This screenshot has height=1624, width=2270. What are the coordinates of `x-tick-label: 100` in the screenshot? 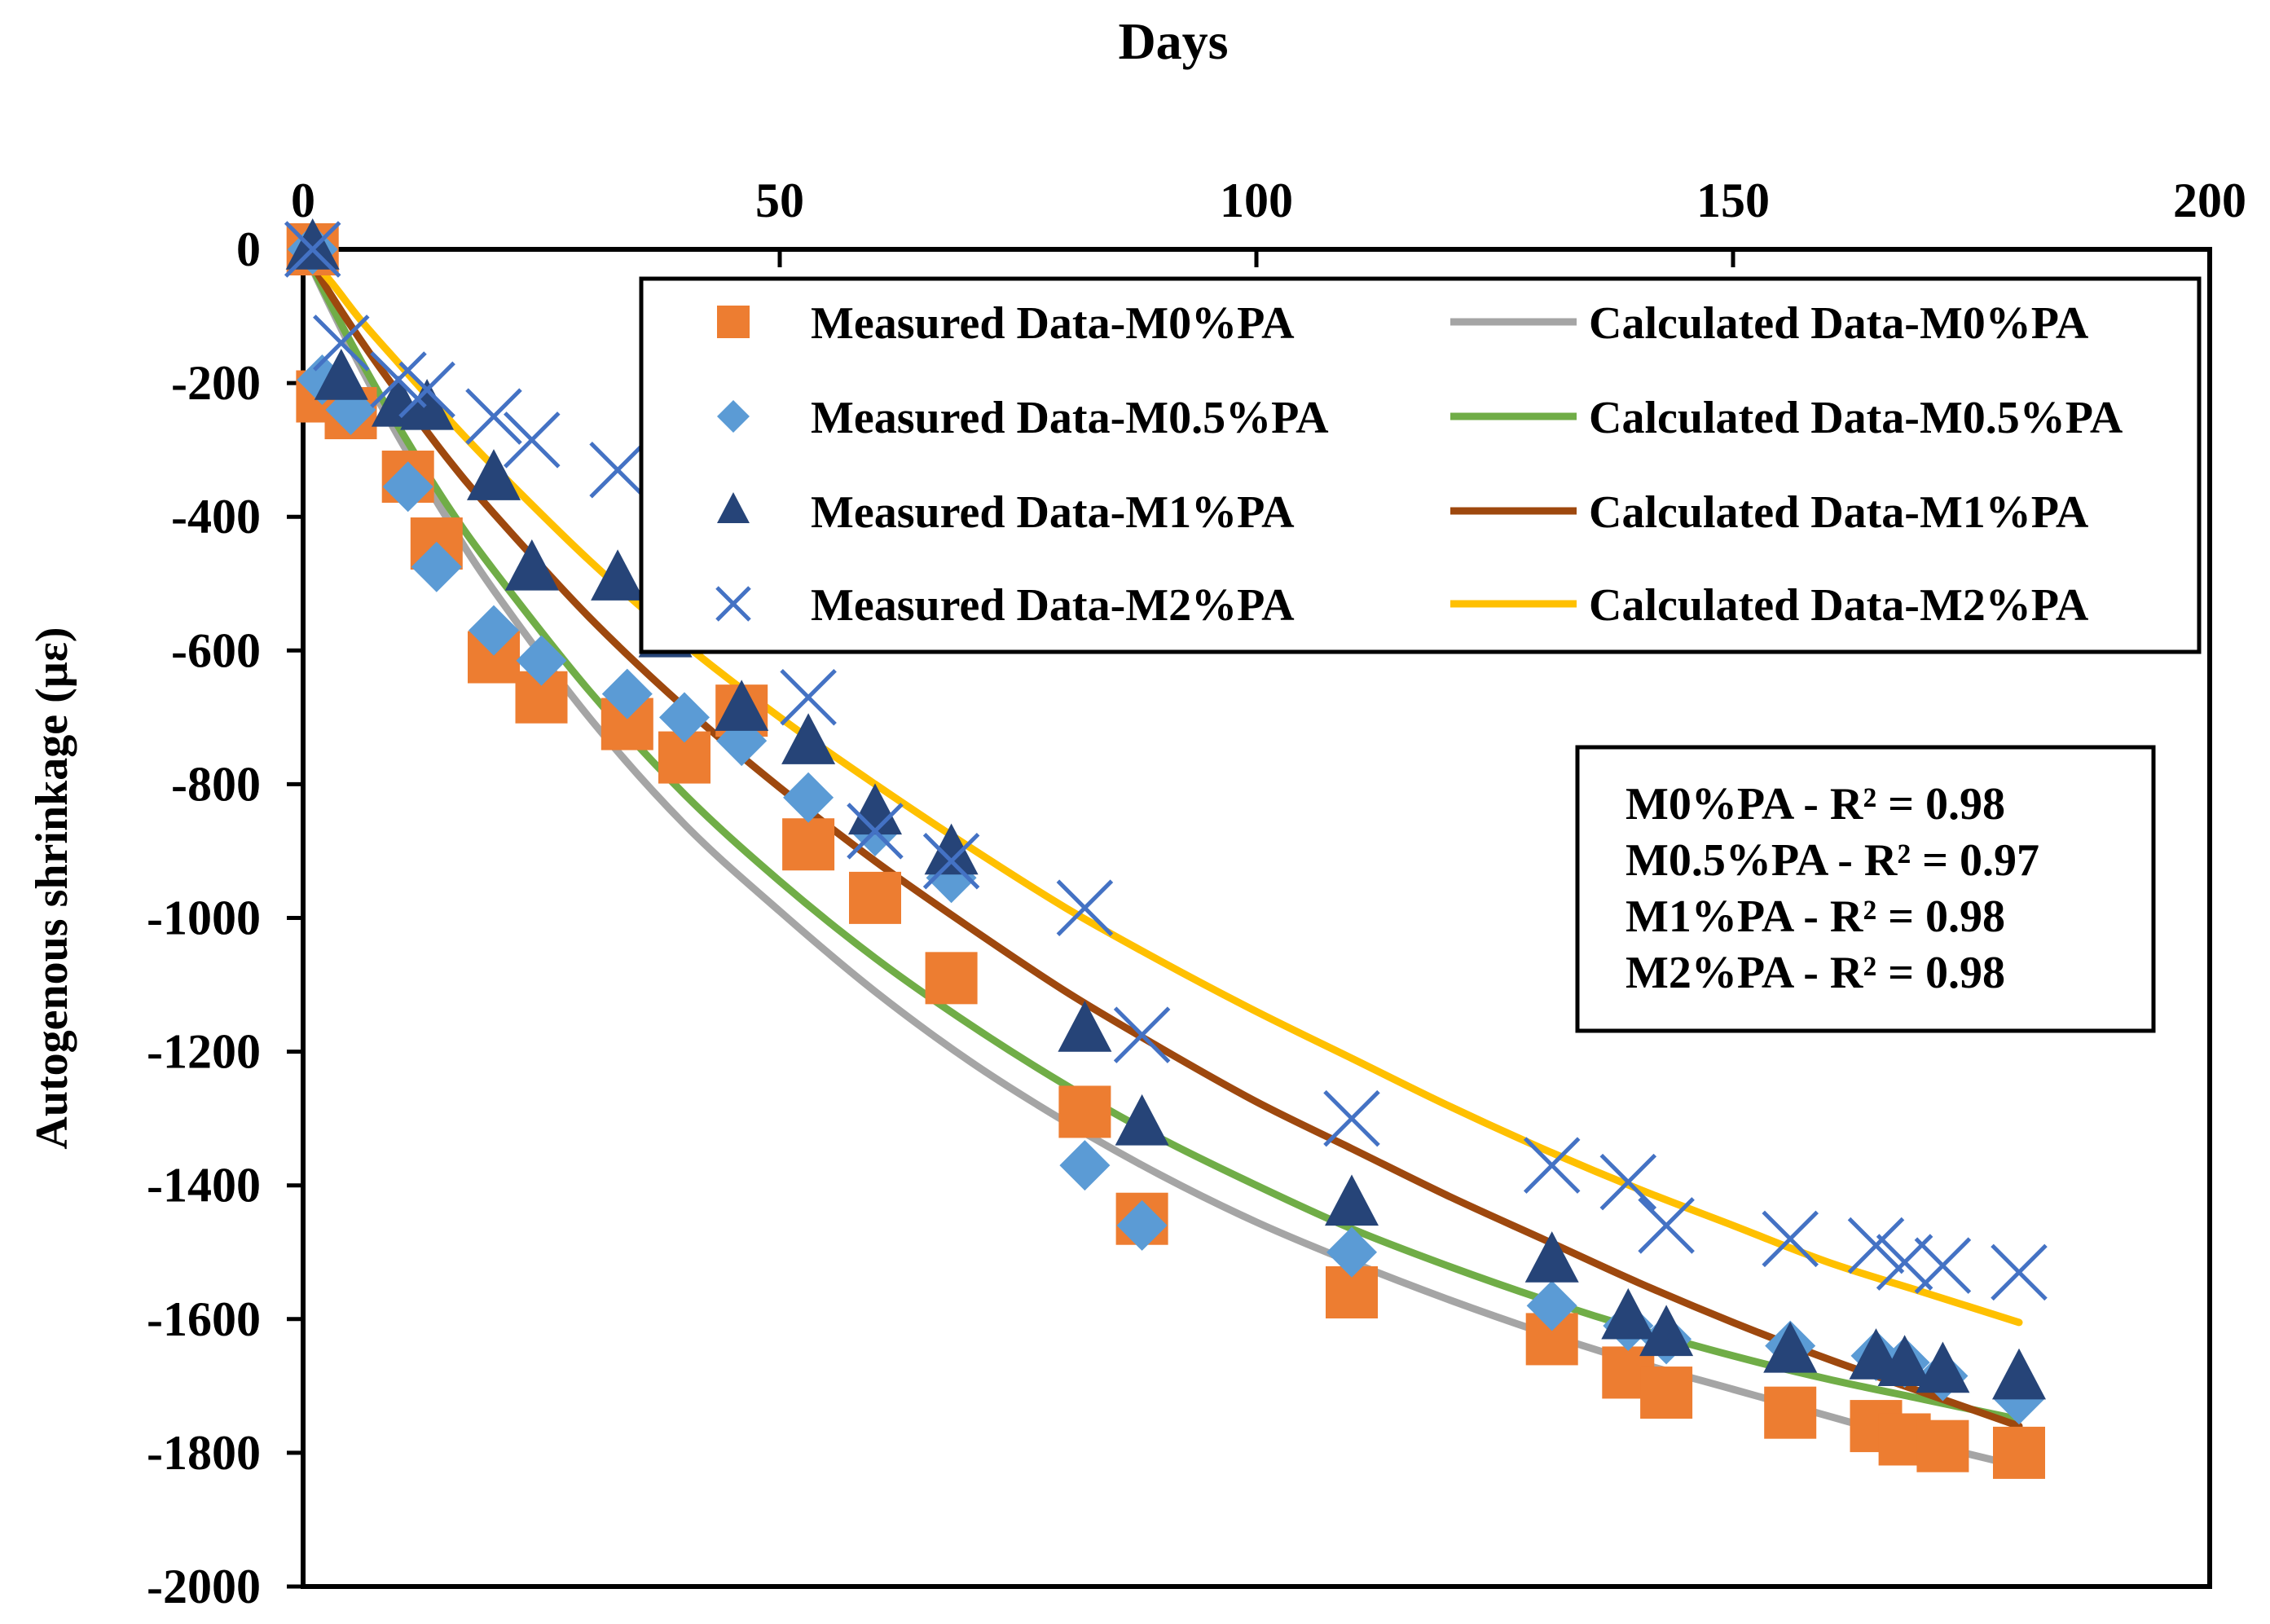 It's located at (1256, 200).